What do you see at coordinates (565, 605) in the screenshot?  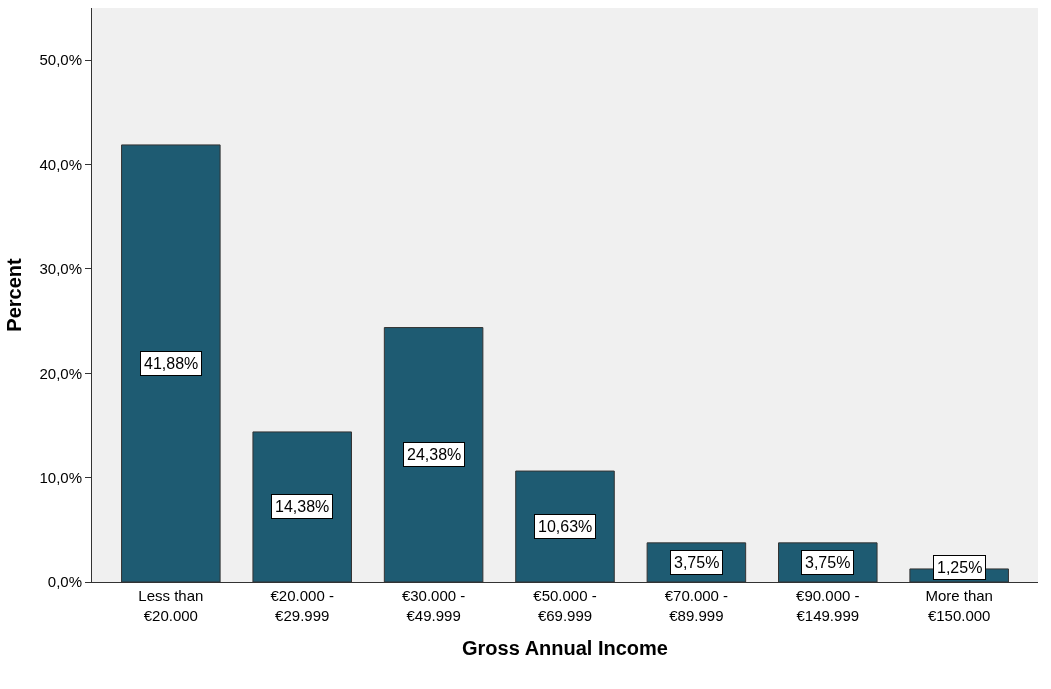 I see `x-tick-label: €50.000 - €69.999` at bounding box center [565, 605].